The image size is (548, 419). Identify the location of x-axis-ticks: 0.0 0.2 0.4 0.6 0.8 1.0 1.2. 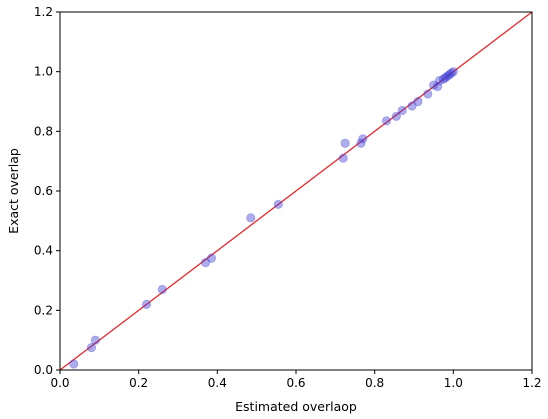
(296, 380).